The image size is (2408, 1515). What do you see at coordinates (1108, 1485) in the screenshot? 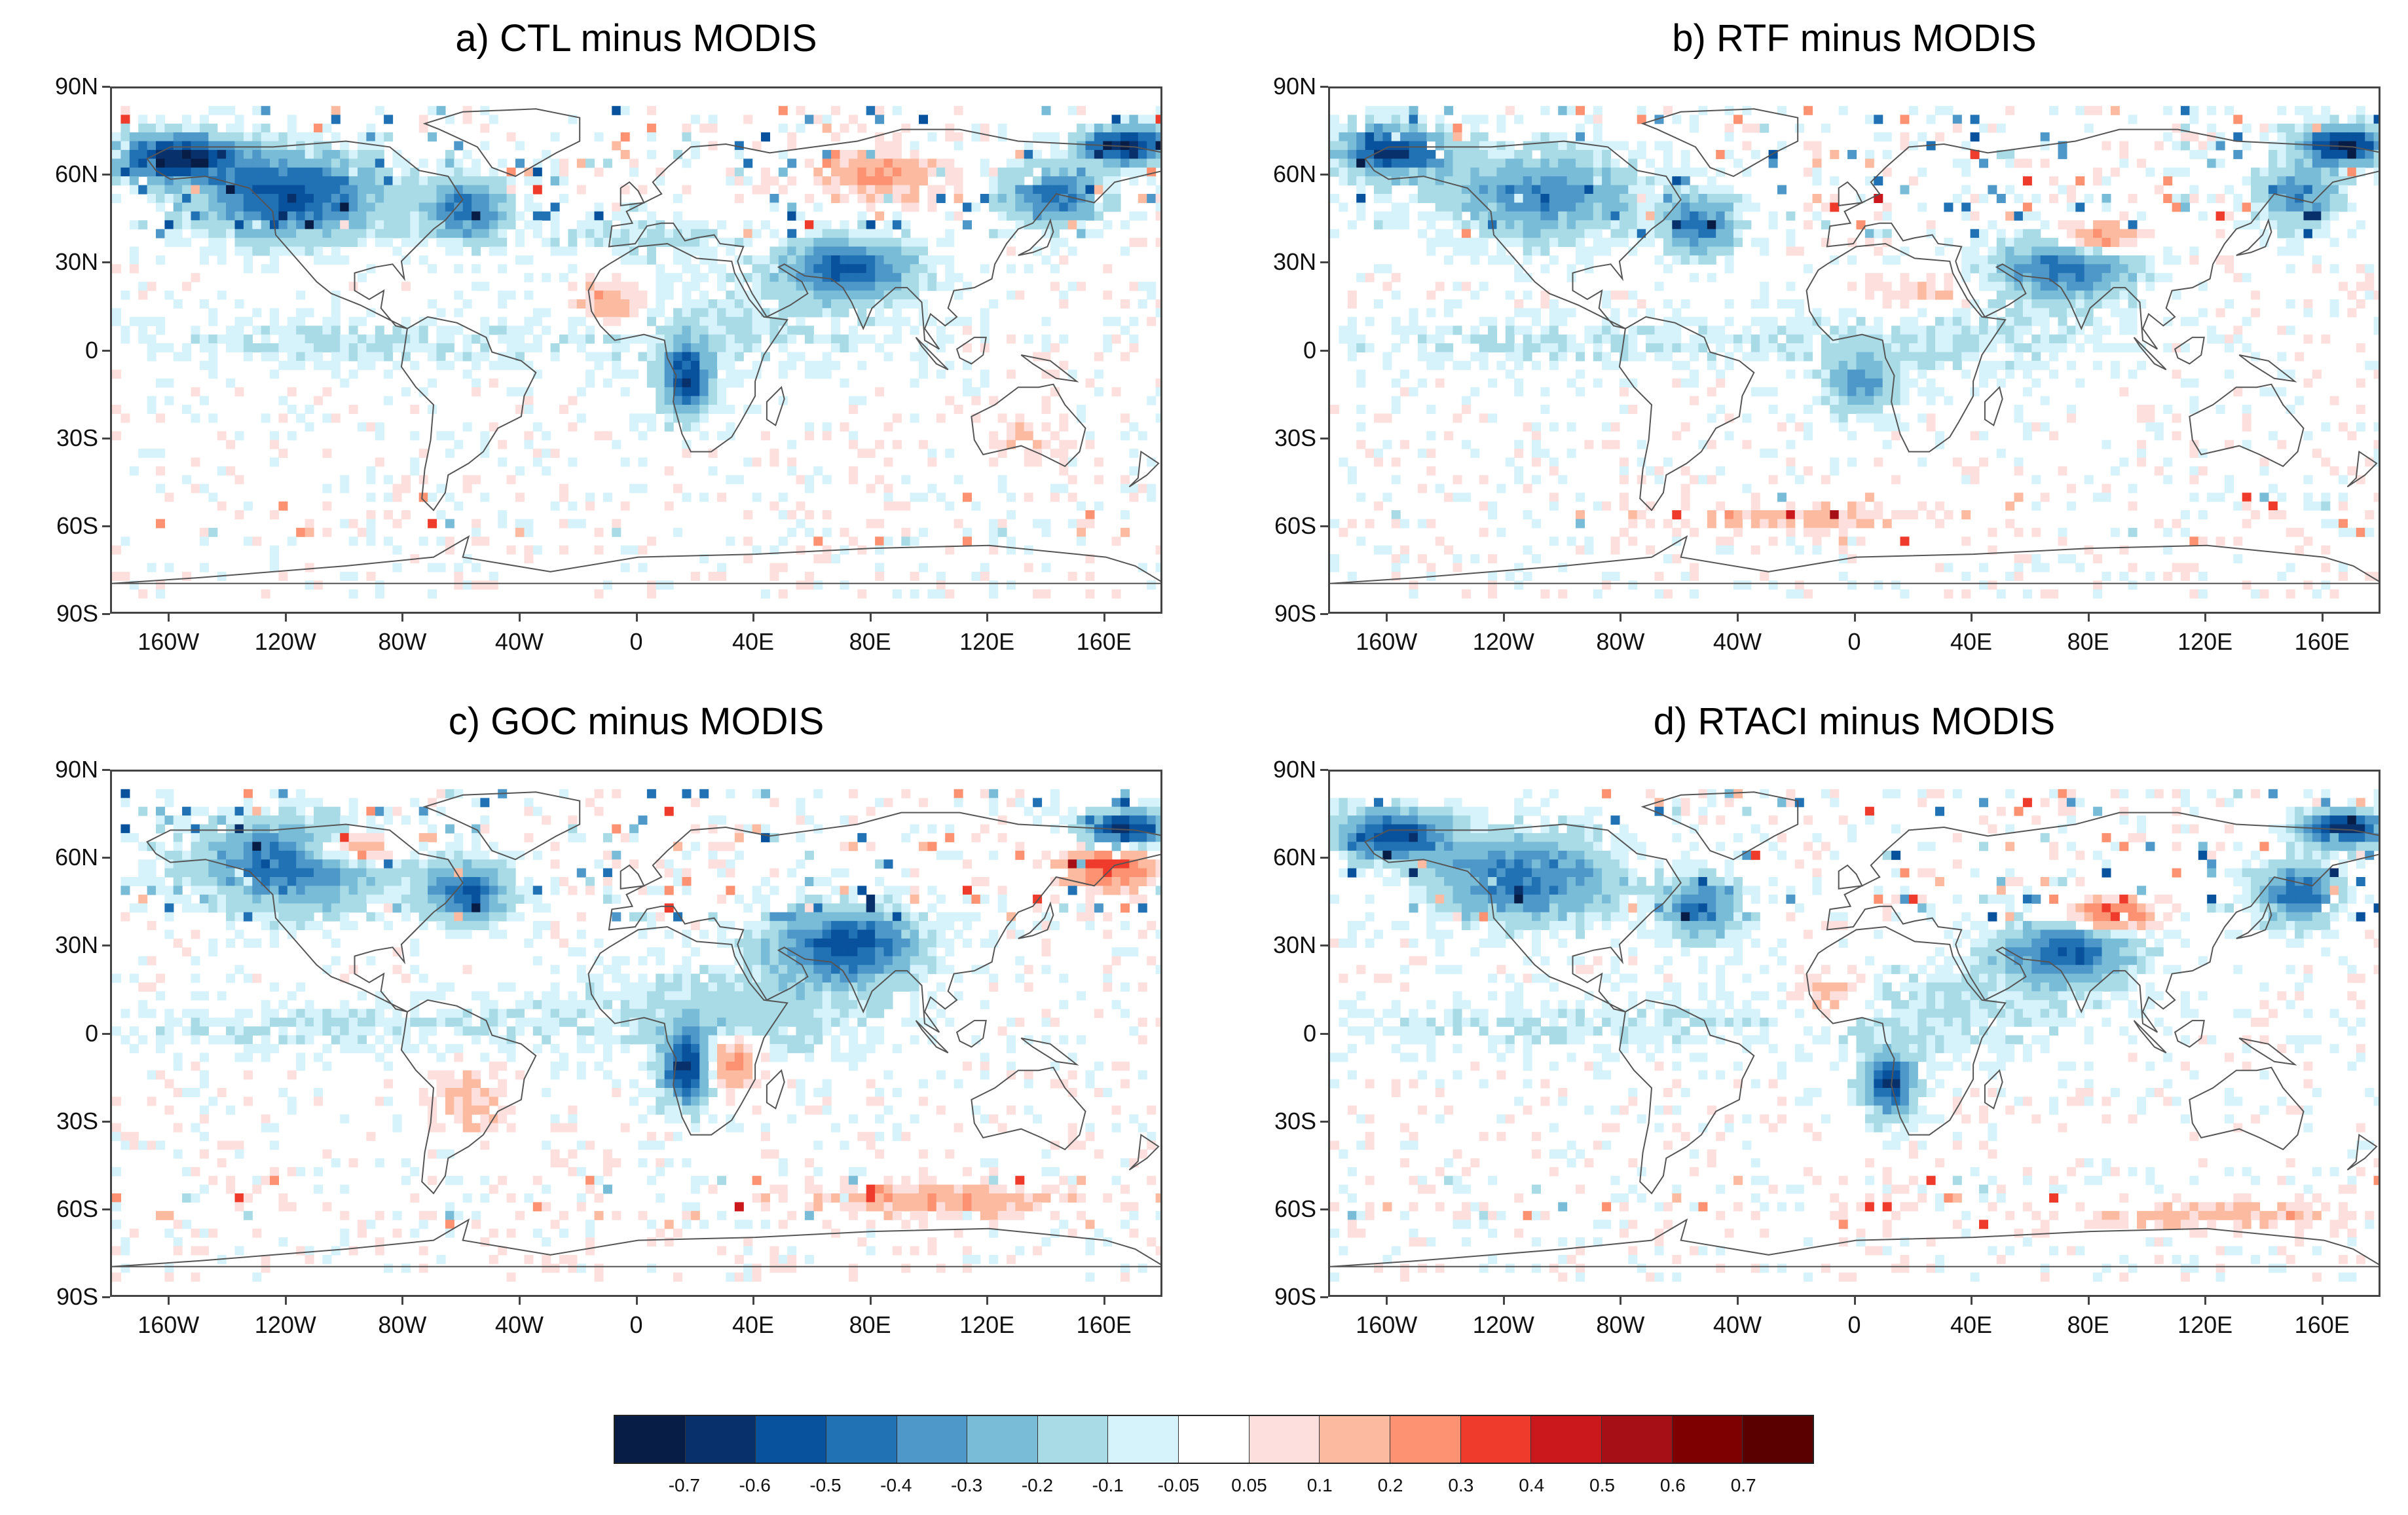
I see `colorbar-label: -0.1` at bounding box center [1108, 1485].